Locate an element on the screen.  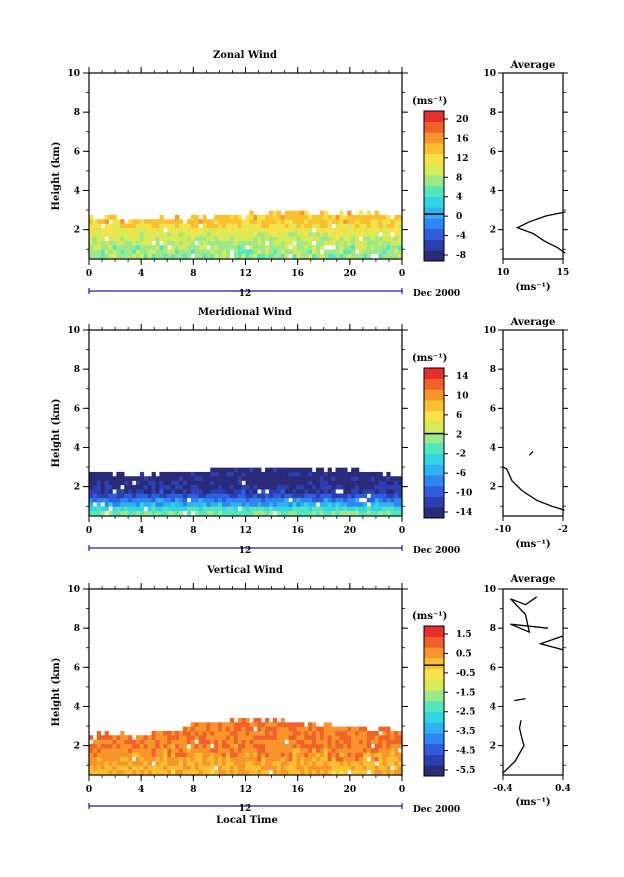
zonal-noon-label: 12 is located at coordinates (245, 294).